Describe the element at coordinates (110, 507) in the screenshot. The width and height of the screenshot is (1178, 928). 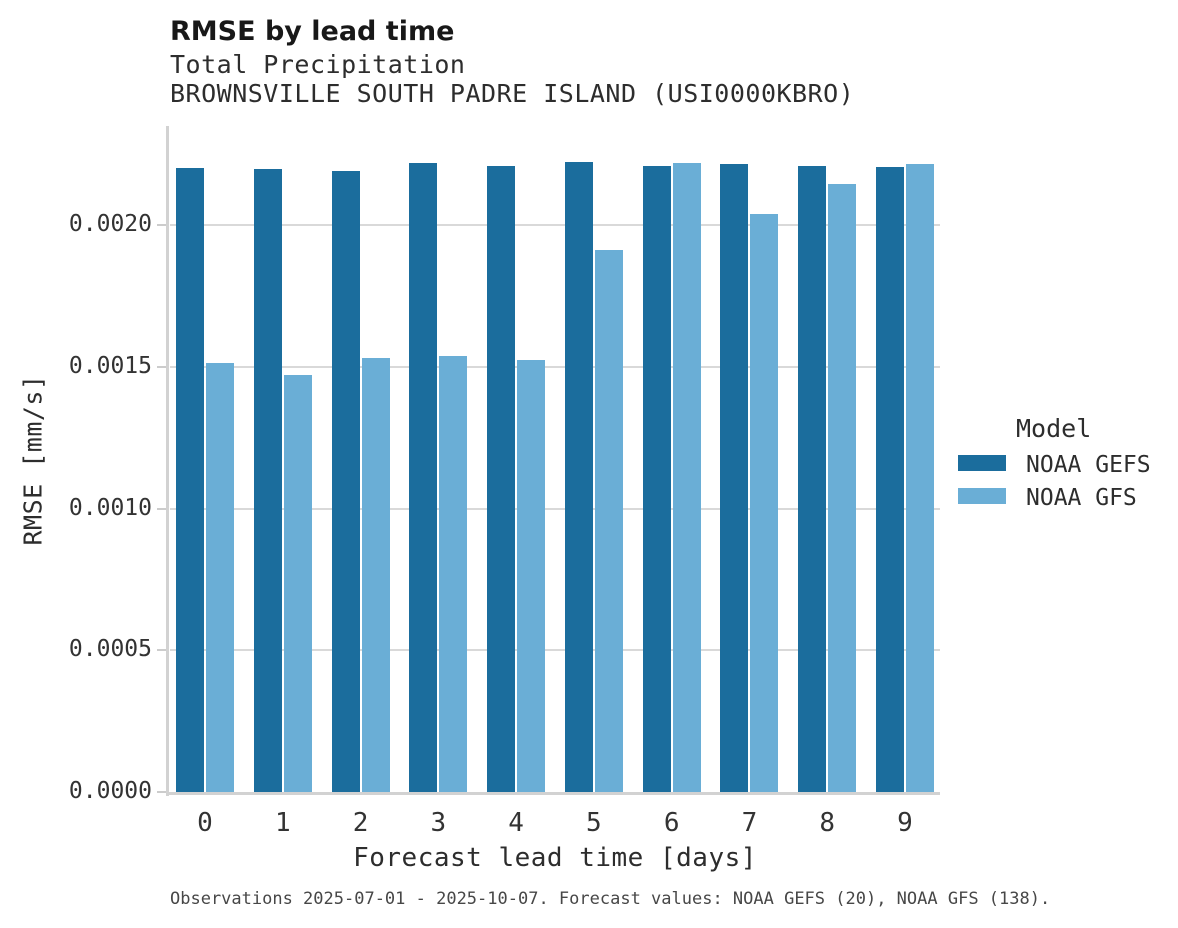
I see `y-tick-label-0.0010: 0.0010` at that location.